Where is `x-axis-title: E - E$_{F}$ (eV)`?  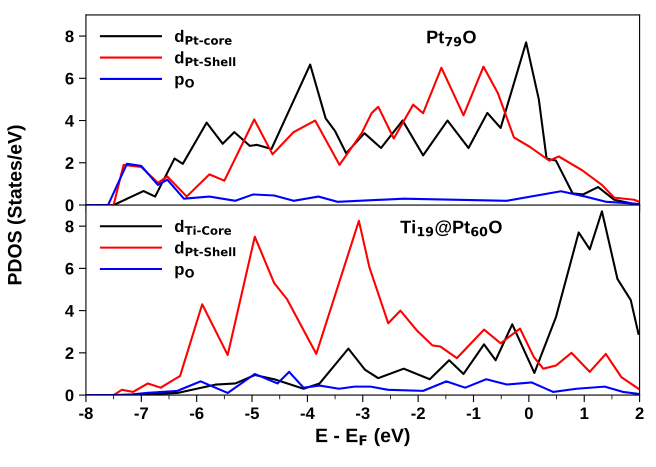
x-axis-title: E - E$_{F}$ (eV) is located at coordinates (363, 437).